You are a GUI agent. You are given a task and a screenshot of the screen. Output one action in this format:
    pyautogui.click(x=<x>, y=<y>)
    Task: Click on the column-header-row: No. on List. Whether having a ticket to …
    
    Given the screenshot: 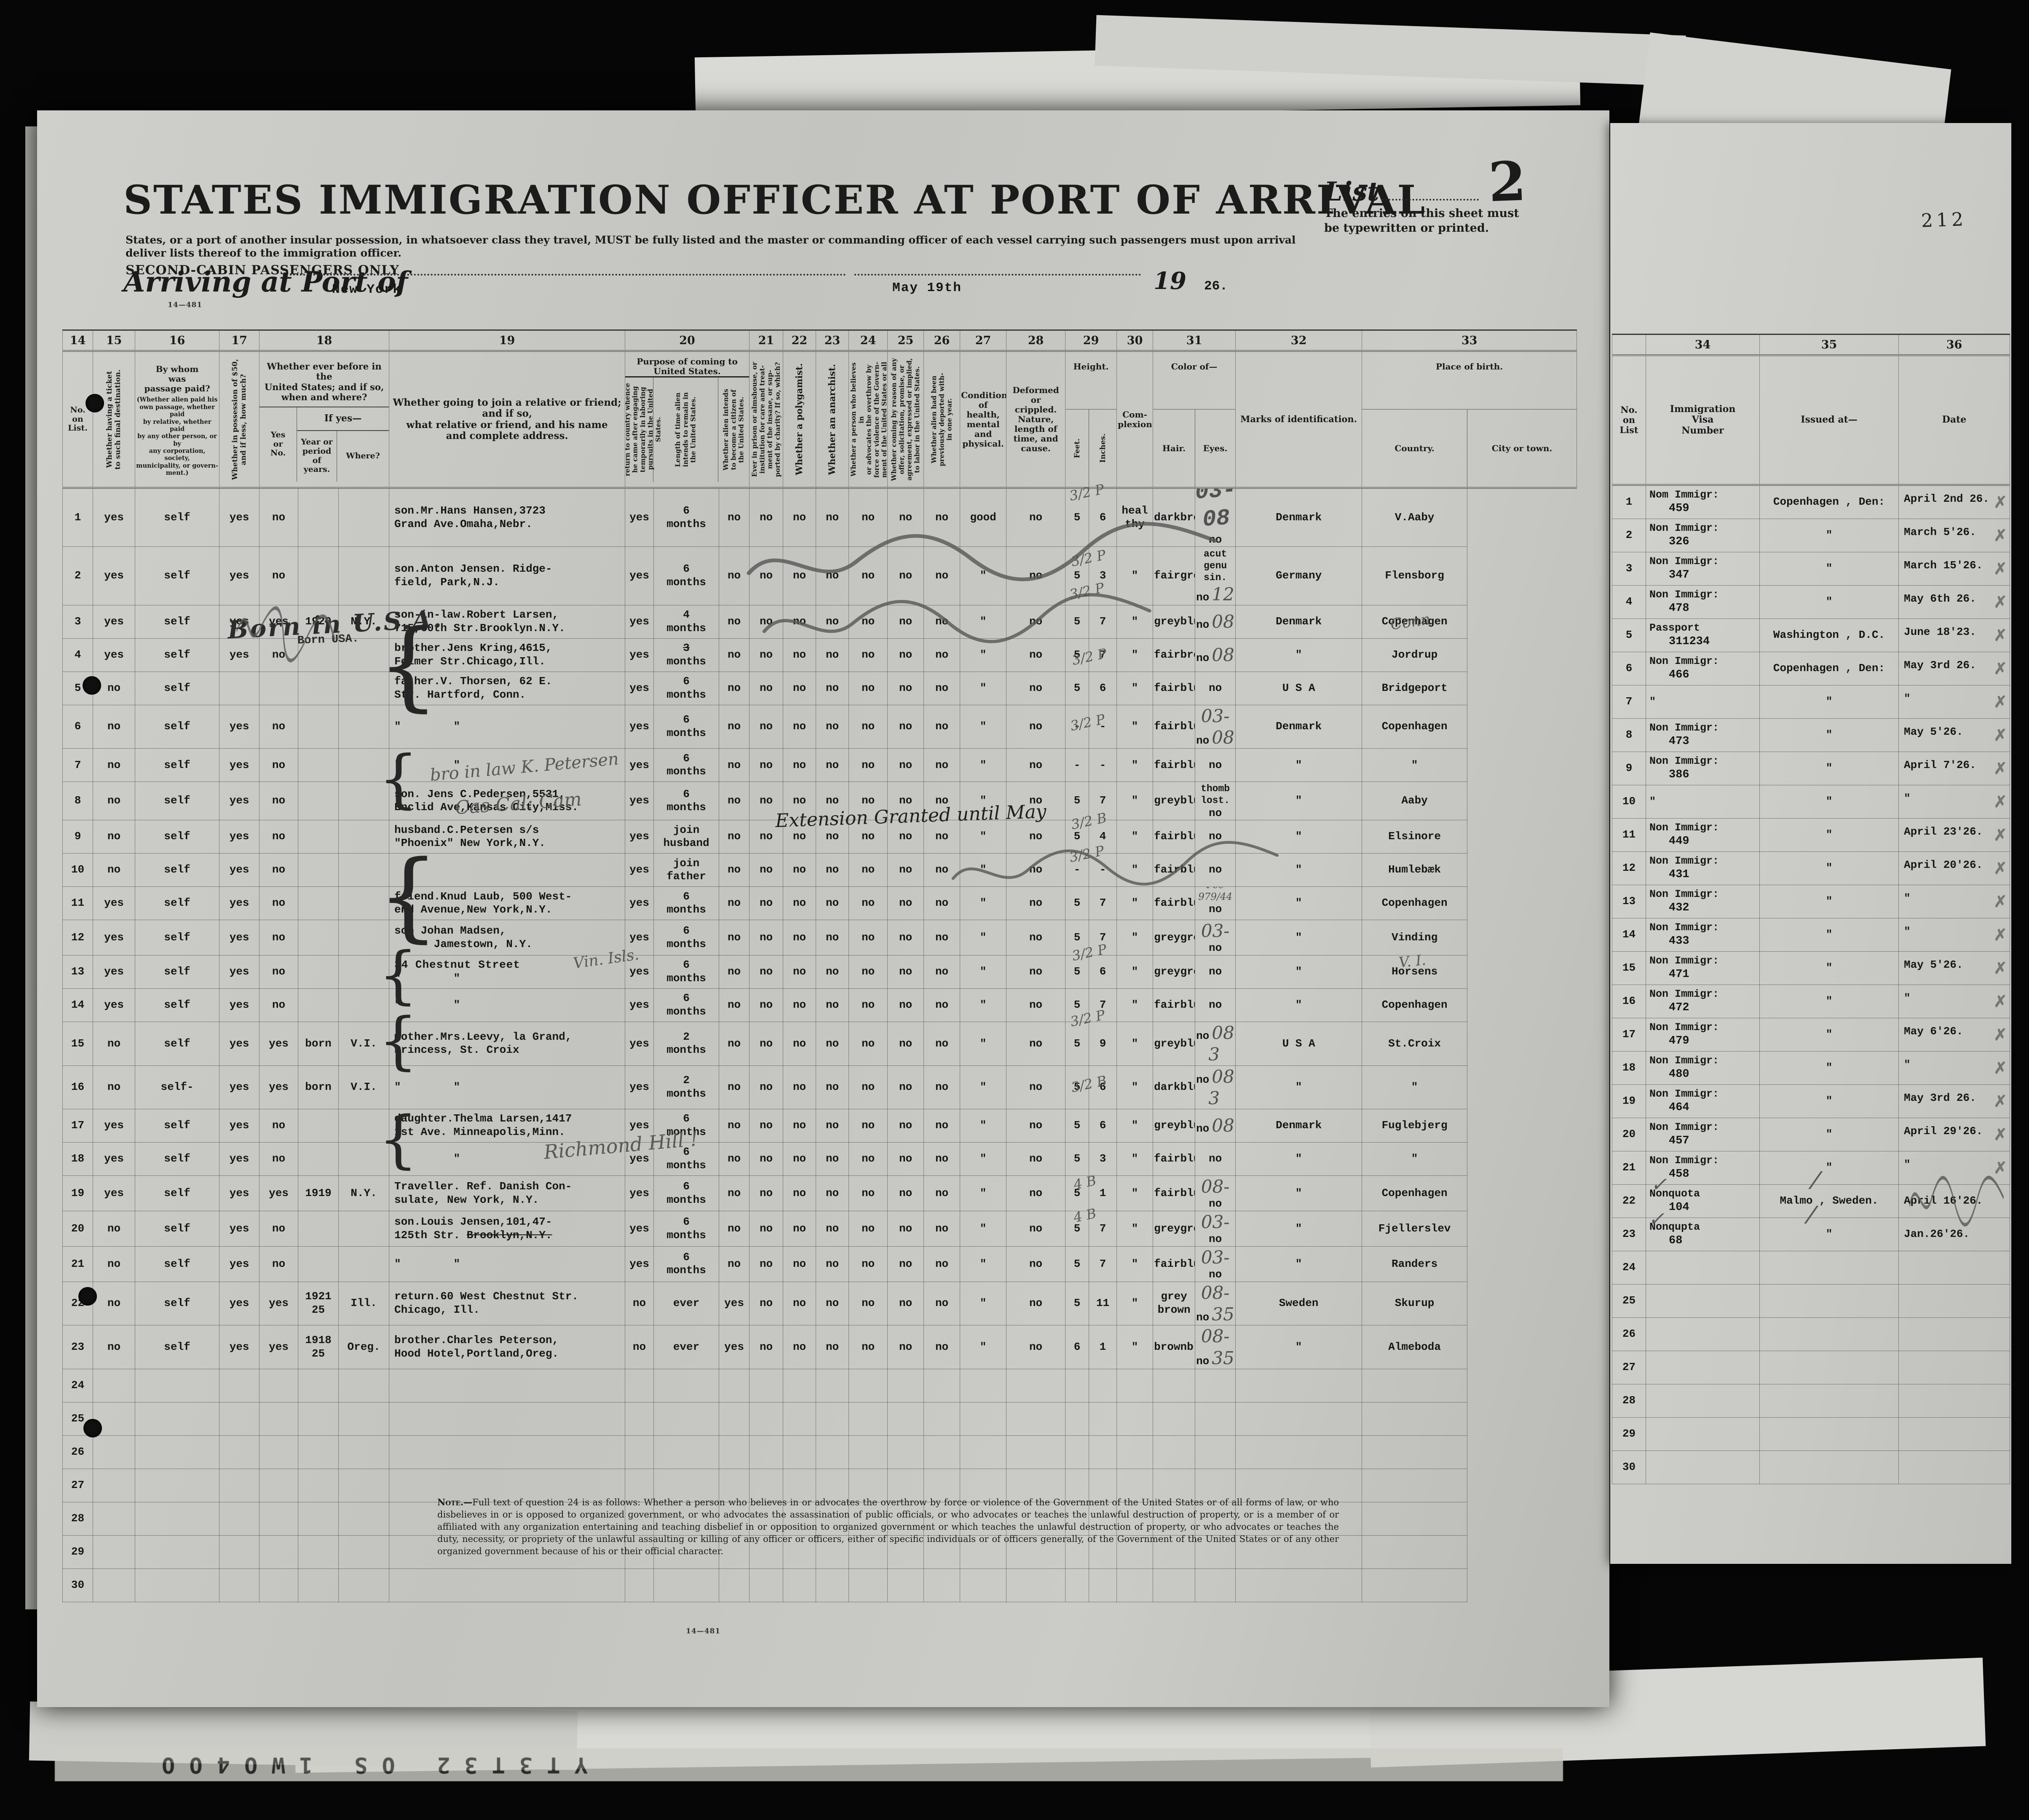 What is the action you would take?
    pyautogui.click(x=819, y=420)
    